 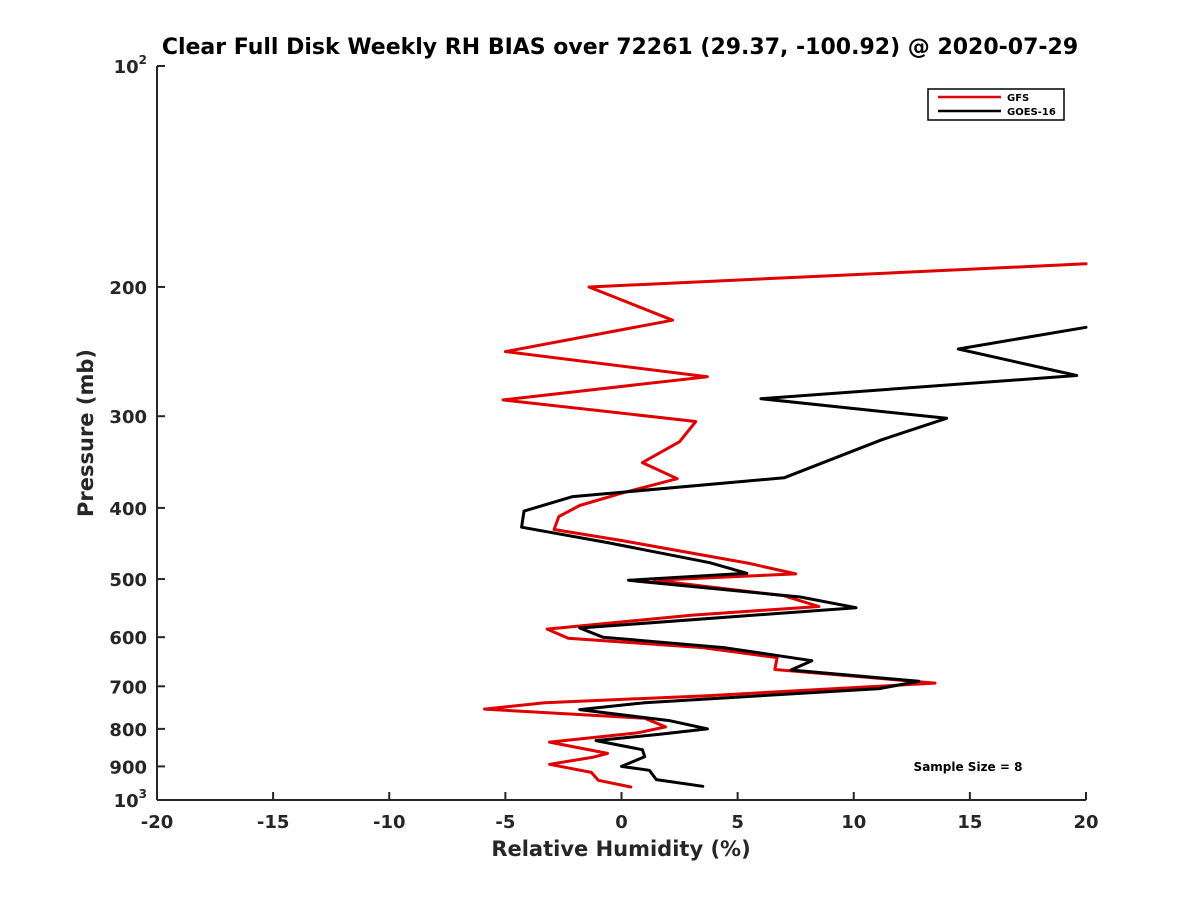 I want to click on y-tick-label: 400, so click(x=128, y=509).